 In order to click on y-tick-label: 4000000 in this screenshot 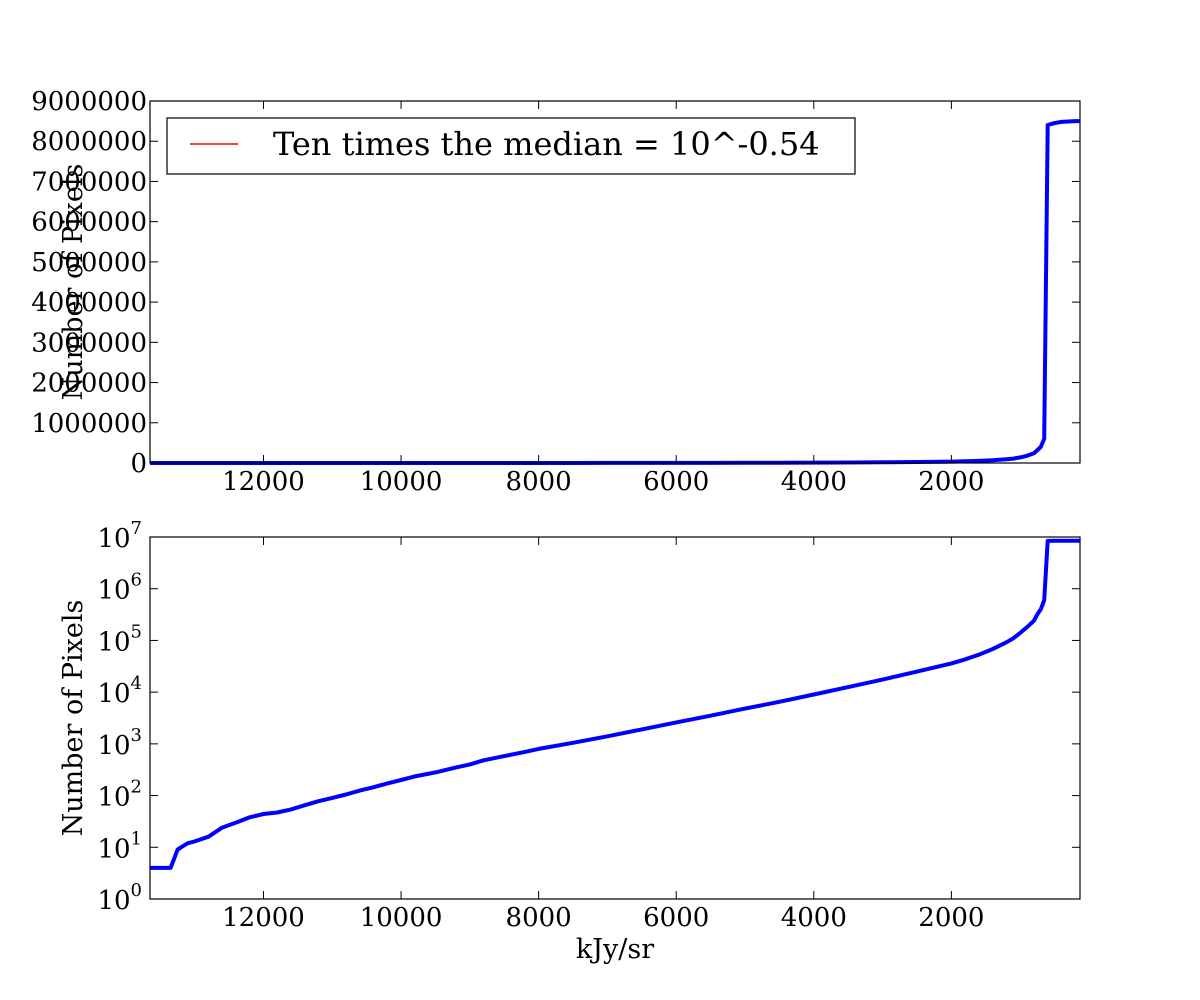, I will do `click(89, 303)`.